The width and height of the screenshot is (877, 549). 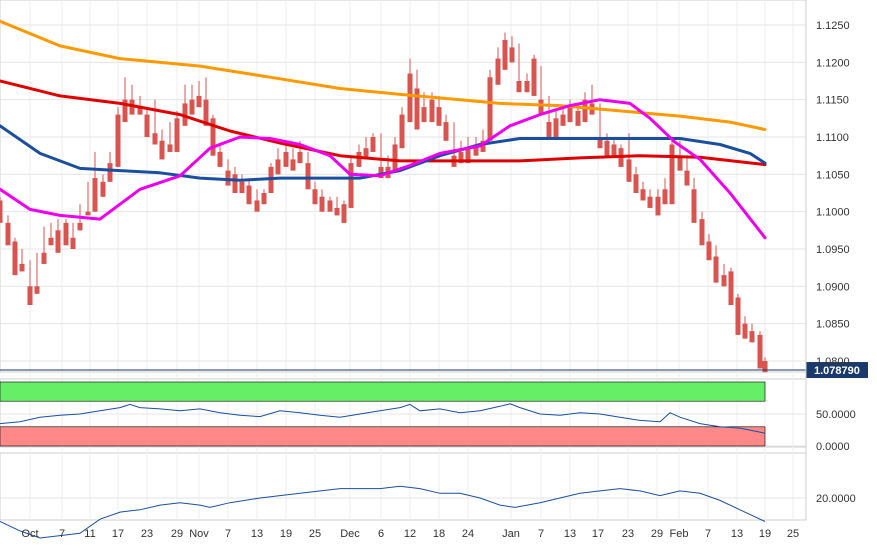 I want to click on y-tick-label: 1.1150, so click(x=832, y=101).